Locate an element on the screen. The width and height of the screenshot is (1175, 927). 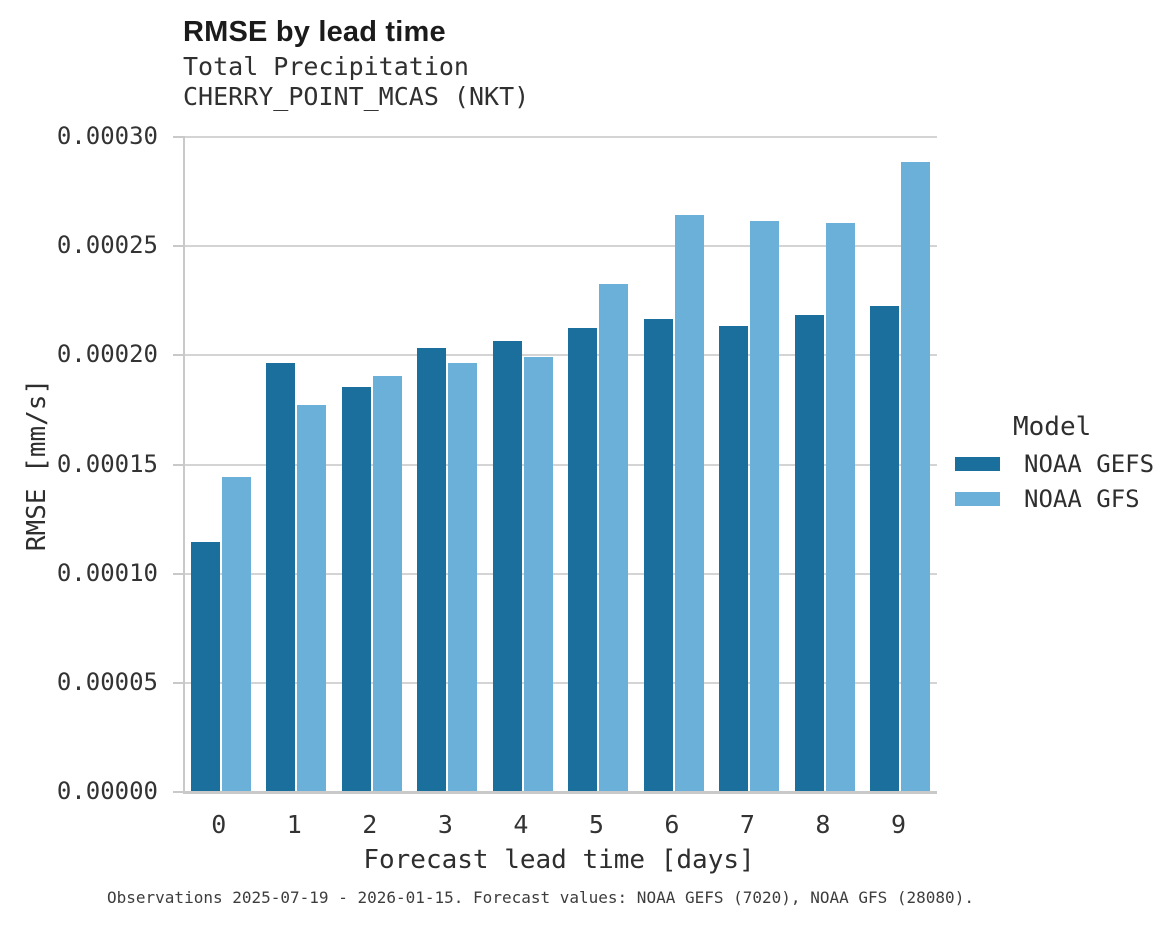
x-axis-title: Forecast lead time [days] is located at coordinates (559, 860).